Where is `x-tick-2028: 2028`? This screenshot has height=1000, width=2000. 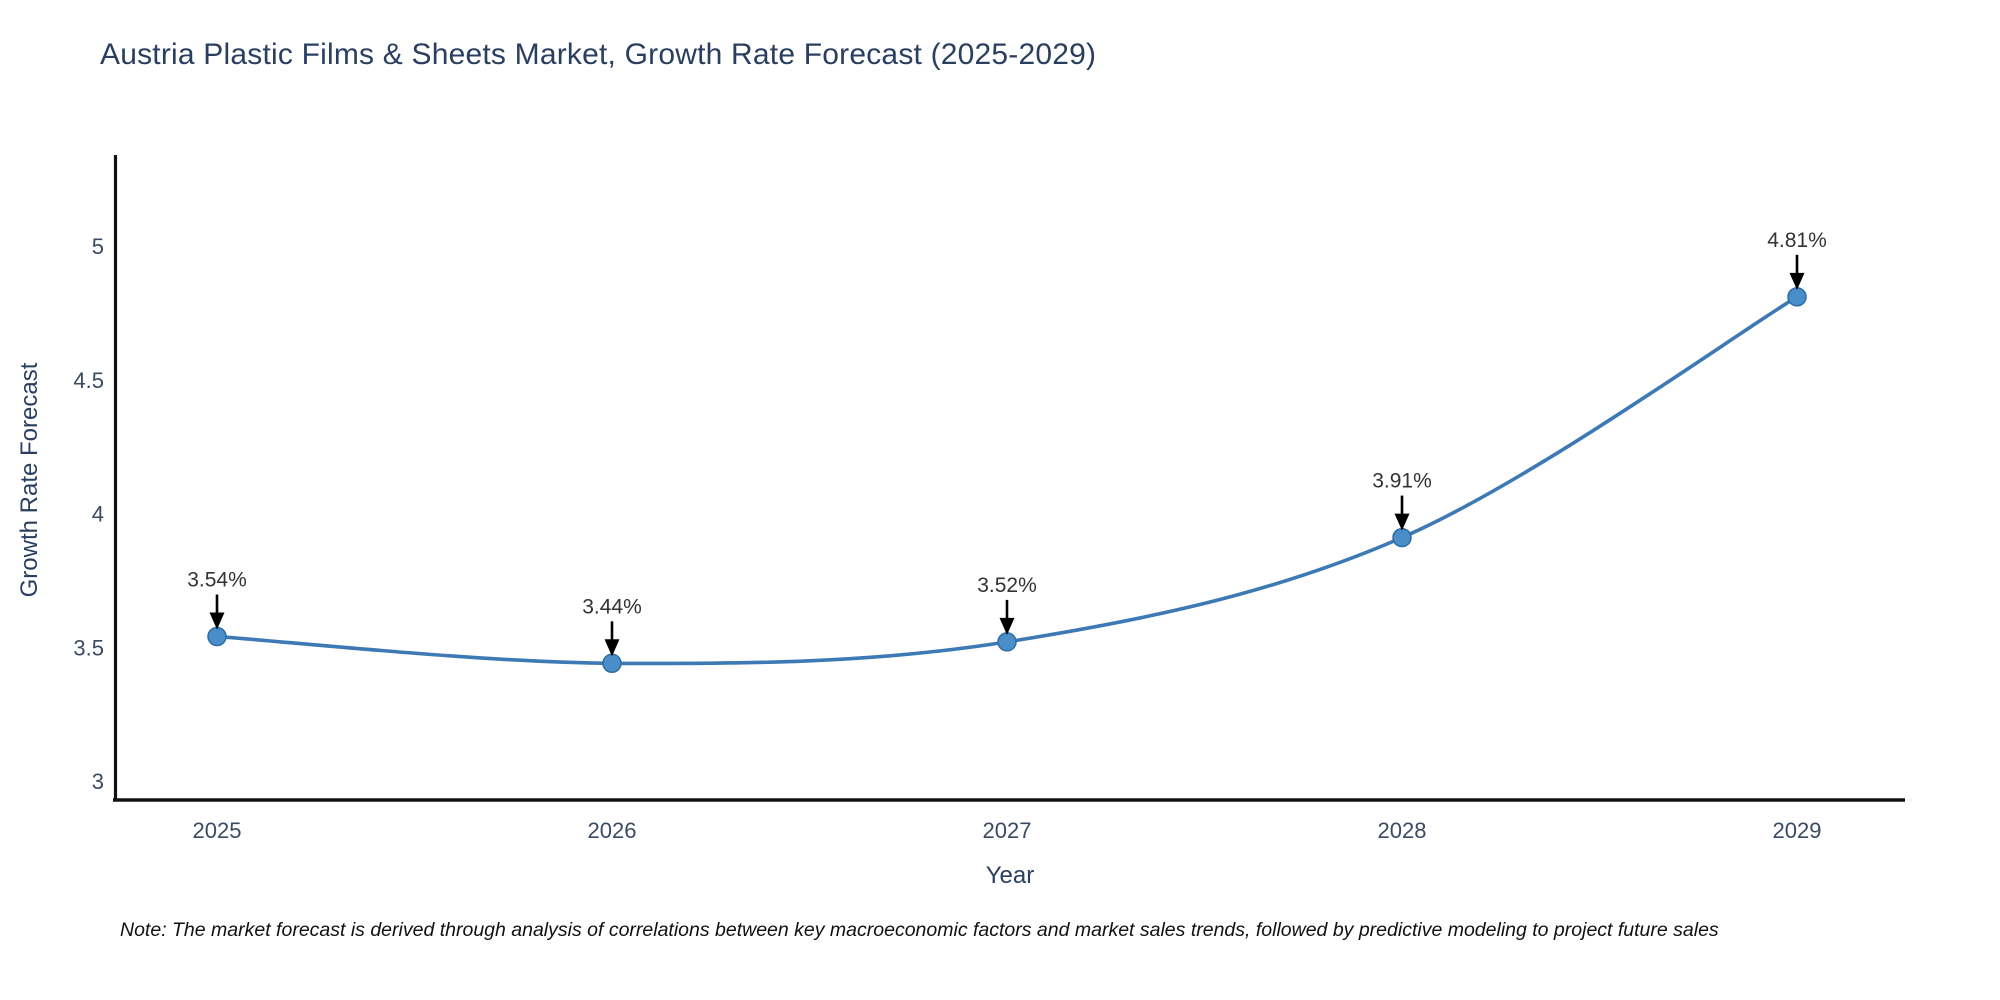 x-tick-2028: 2028 is located at coordinates (1402, 830).